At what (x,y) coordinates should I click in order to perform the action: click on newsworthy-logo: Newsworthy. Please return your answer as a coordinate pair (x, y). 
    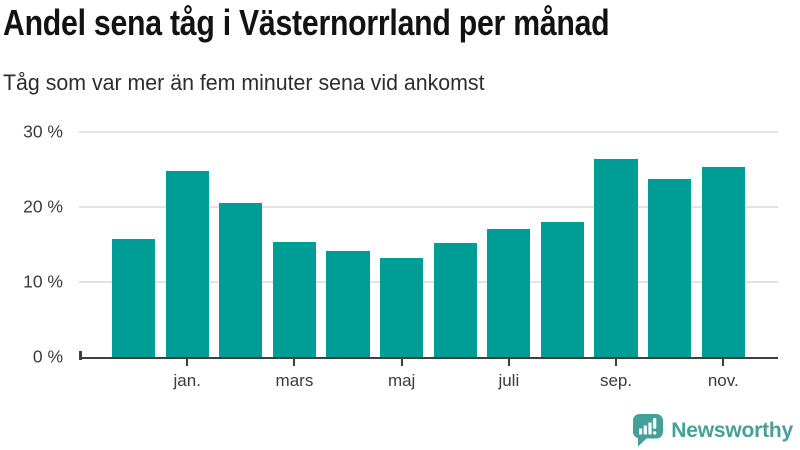
    Looking at the image, I should click on (713, 430).